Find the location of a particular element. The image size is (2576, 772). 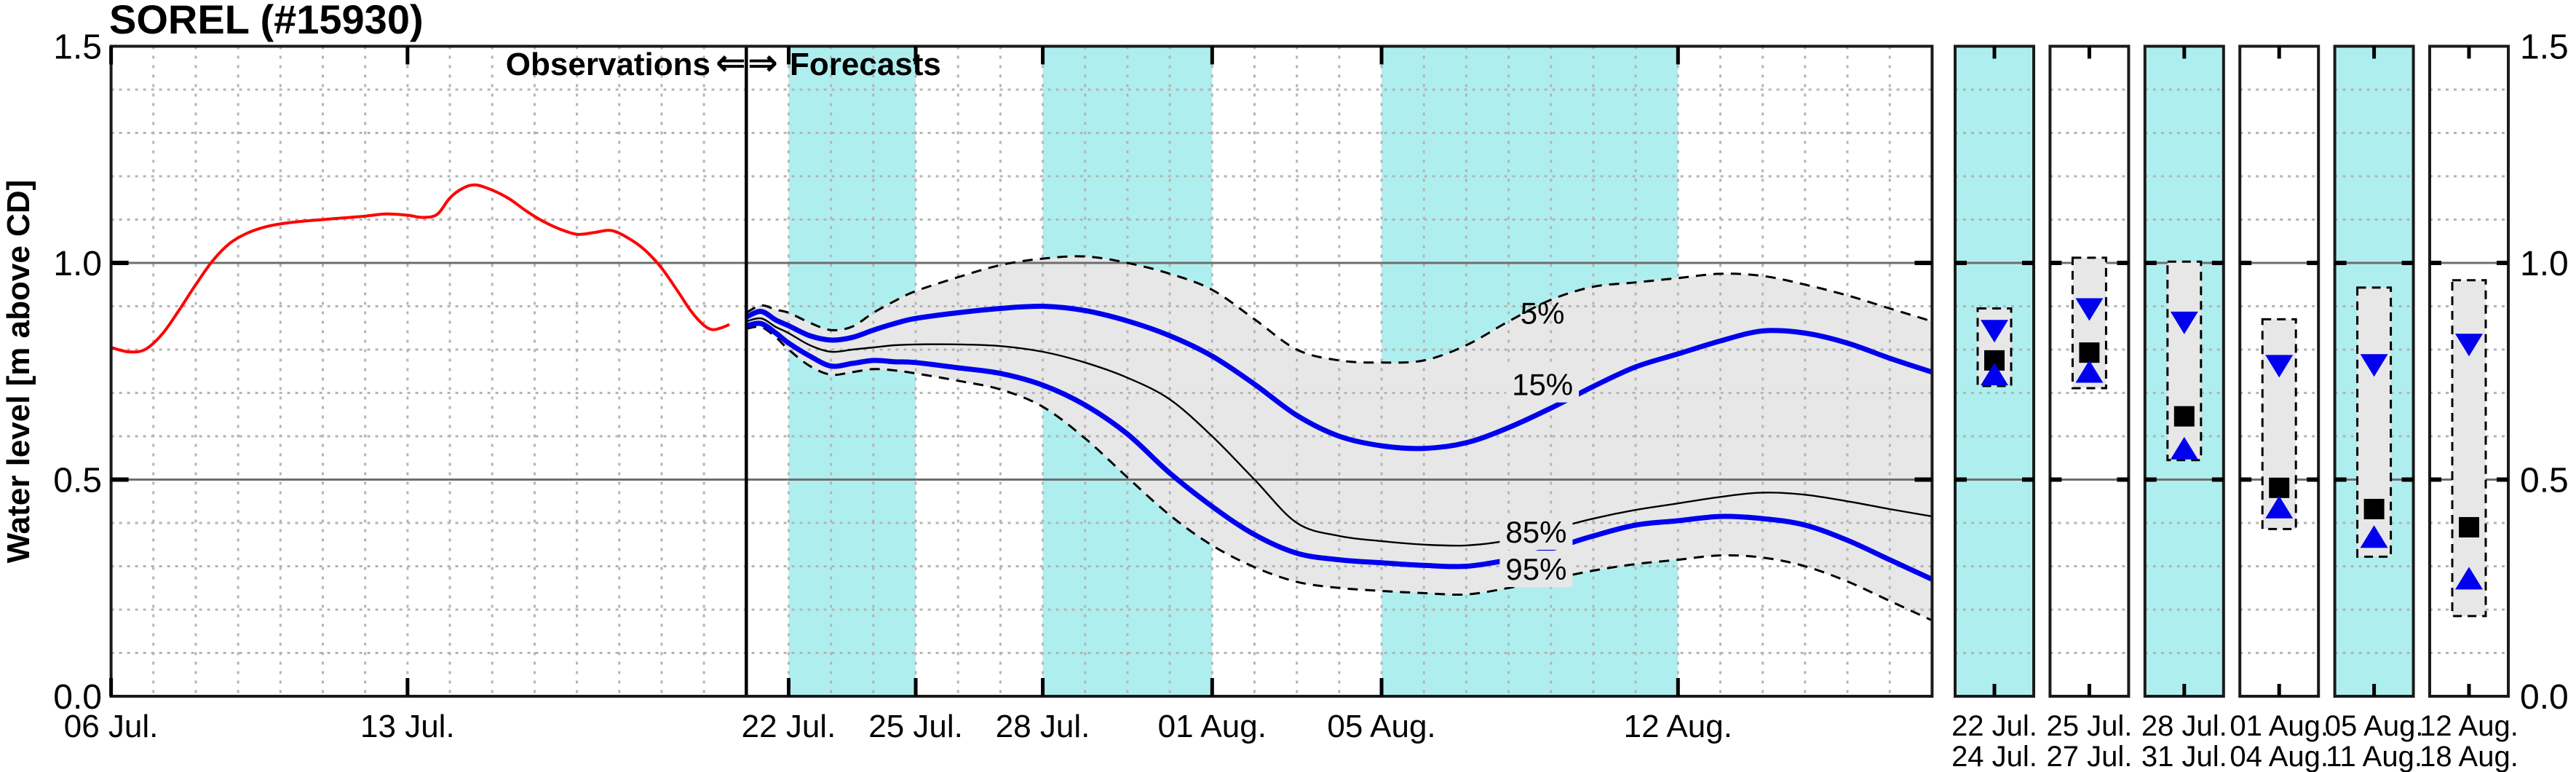

observations-label: Observations is located at coordinates (608, 64).